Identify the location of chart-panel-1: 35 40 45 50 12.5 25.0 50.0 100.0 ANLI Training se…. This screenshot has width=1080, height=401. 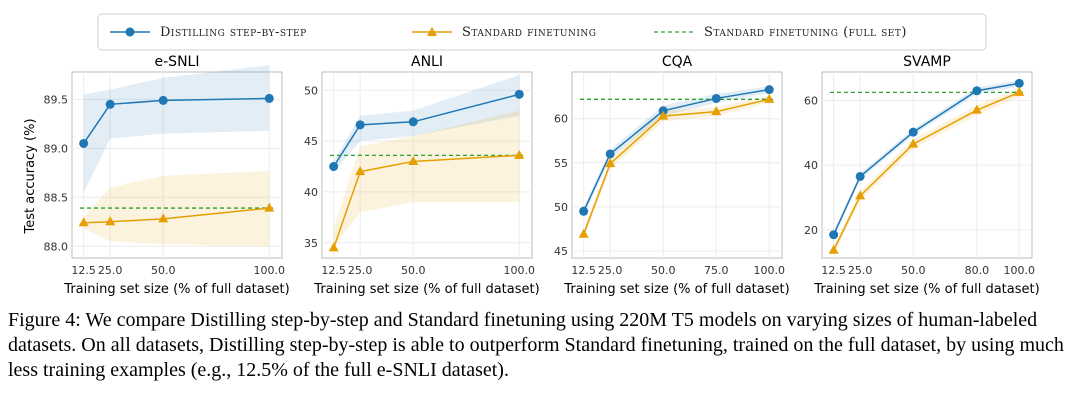
(422, 175).